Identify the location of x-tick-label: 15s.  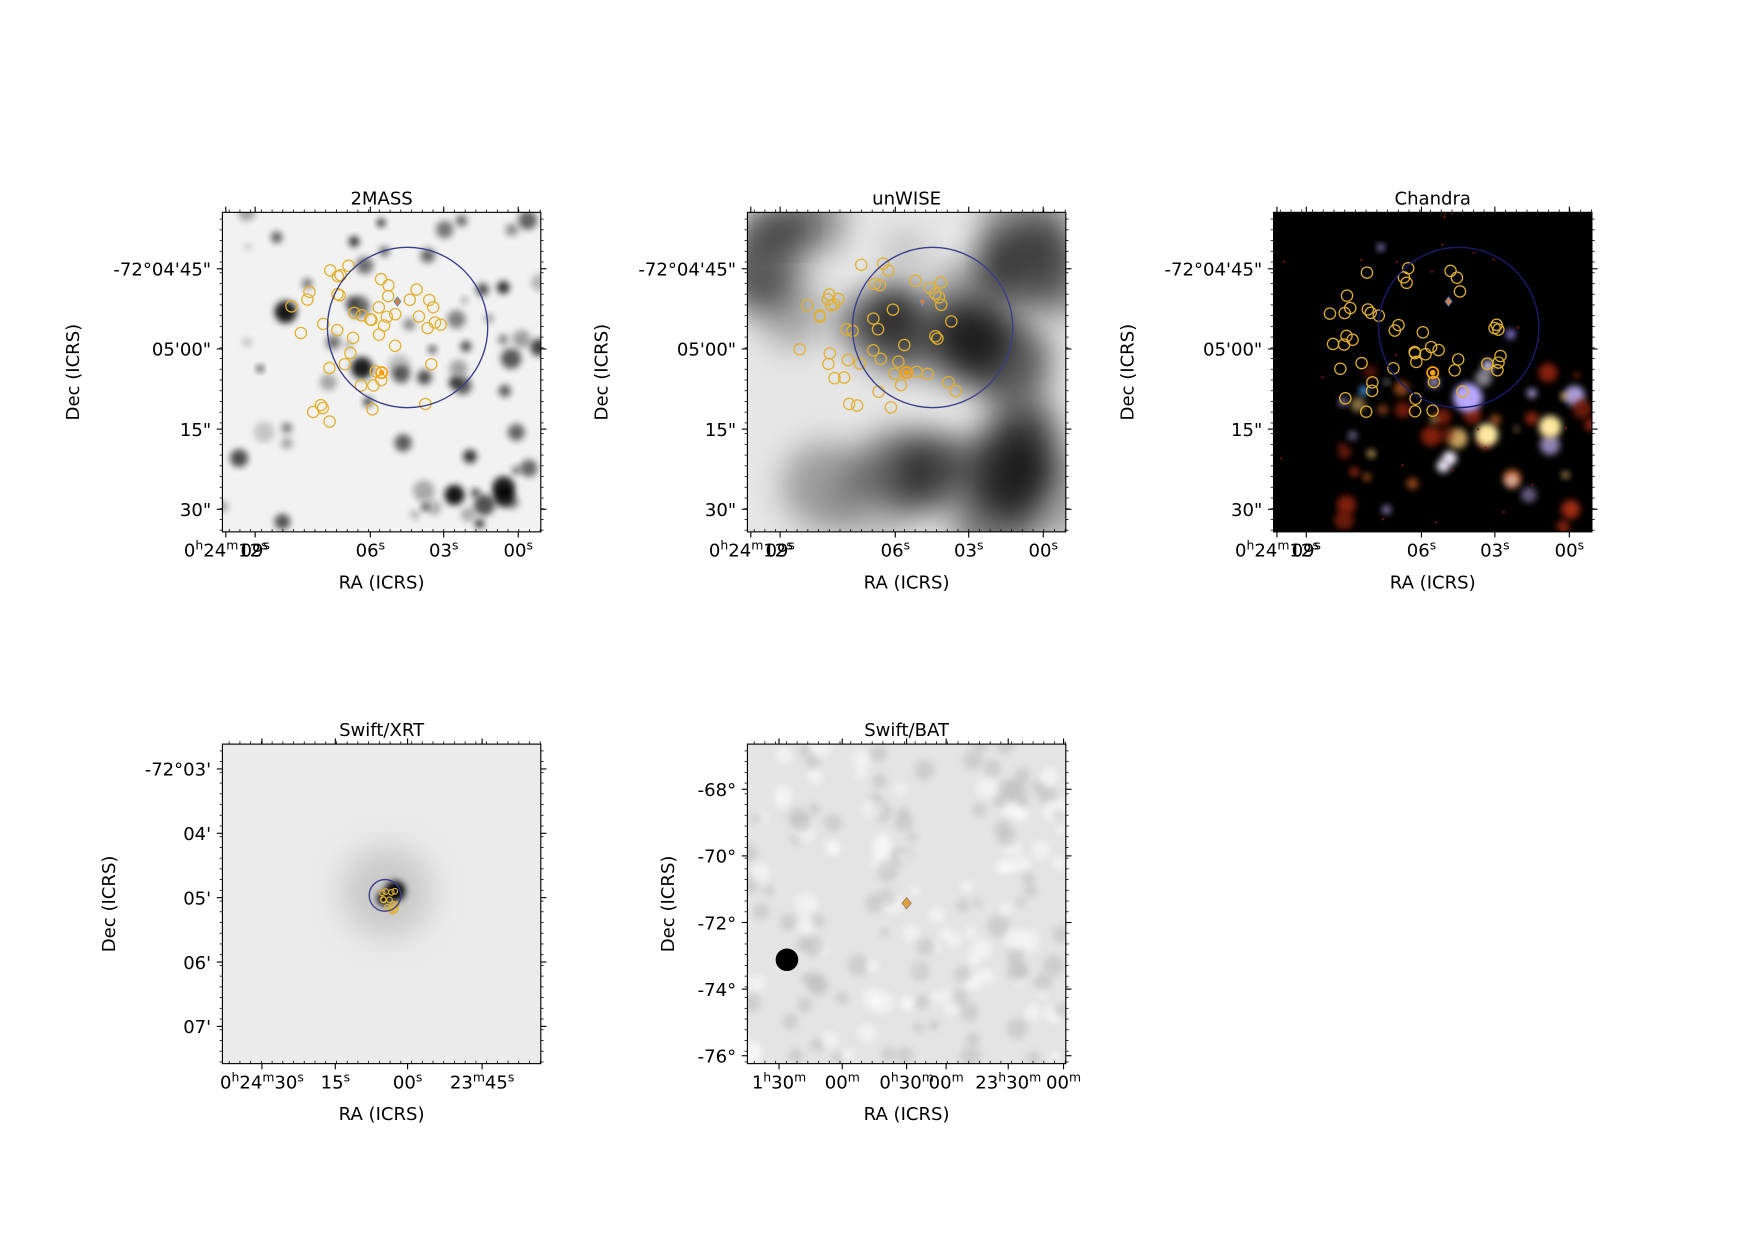
(335, 1081).